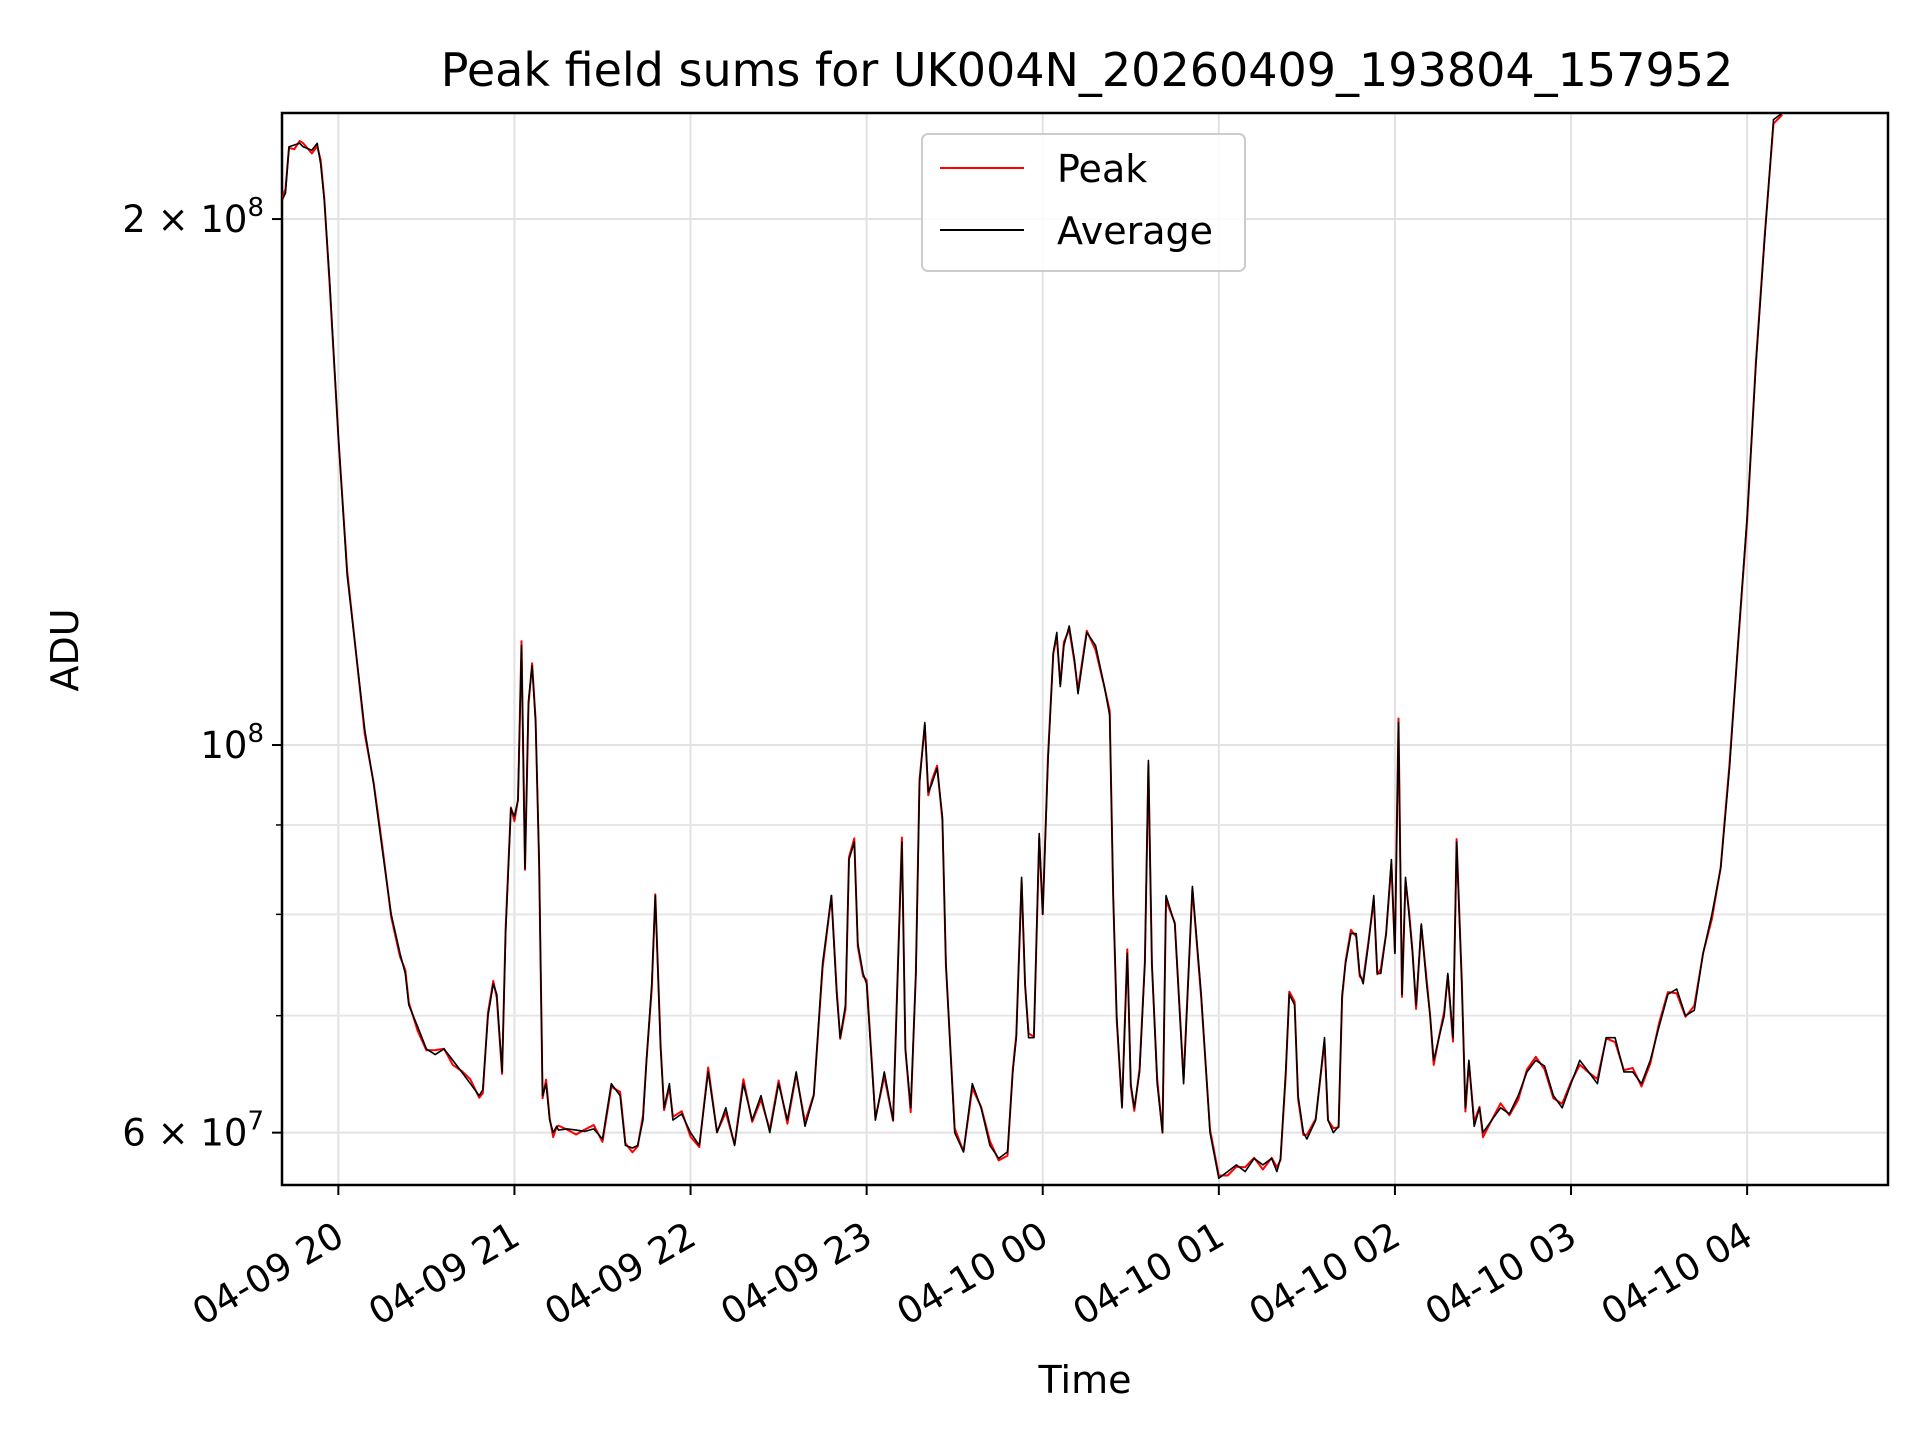  Describe the element at coordinates (1085, 1380) in the screenshot. I see `x-axis-label: Time` at that location.